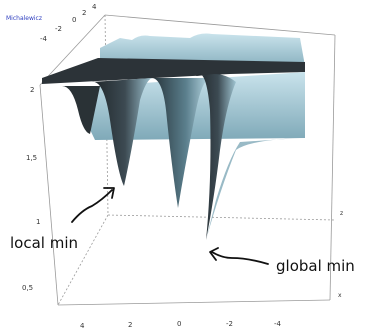 This screenshot has height=332, width=366. What do you see at coordinates (31, 189) in the screenshot?
I see `z-ticks: 2 1,5 1 0,5` at bounding box center [31, 189].